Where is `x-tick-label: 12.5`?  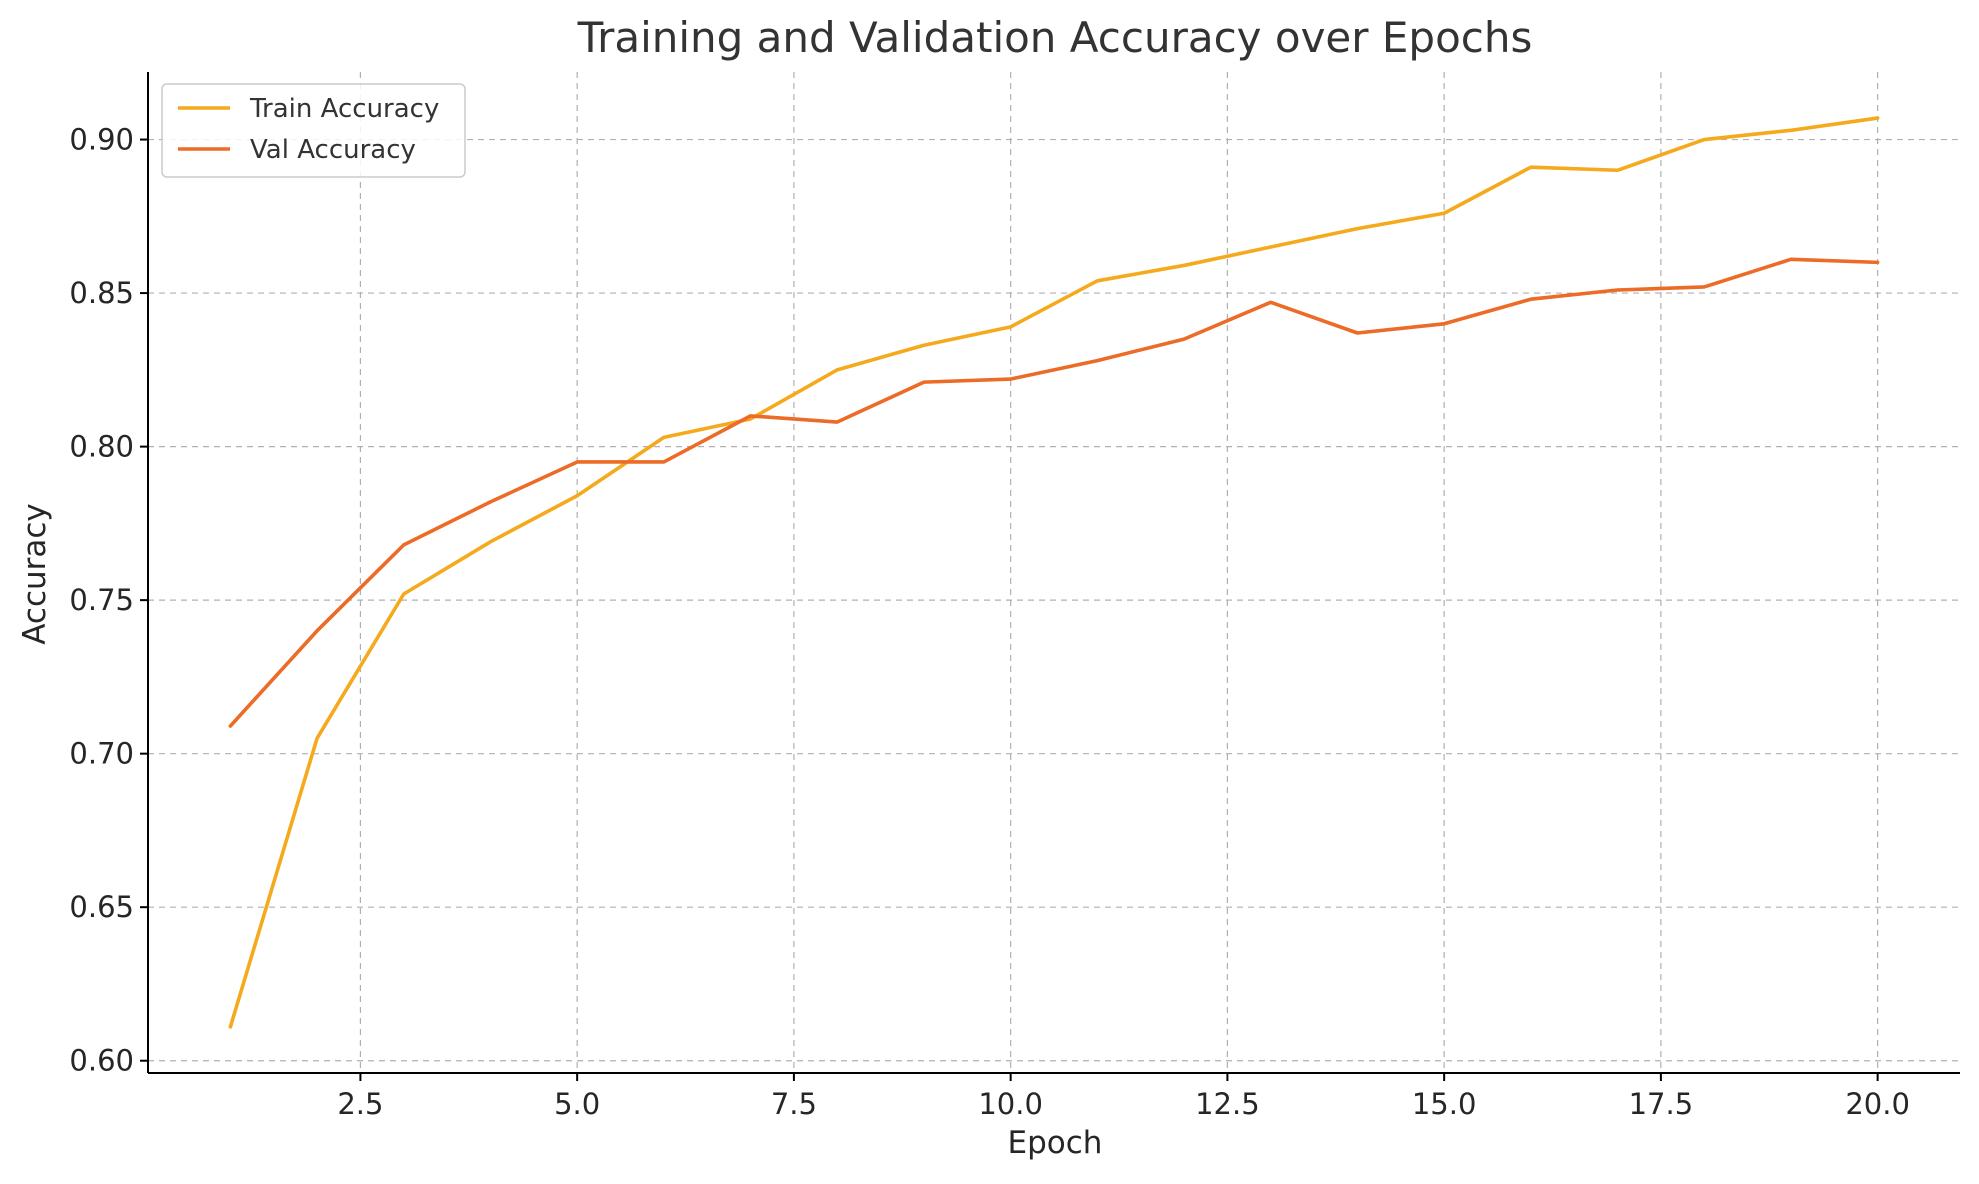
x-tick-label: 12.5 is located at coordinates (1227, 1104).